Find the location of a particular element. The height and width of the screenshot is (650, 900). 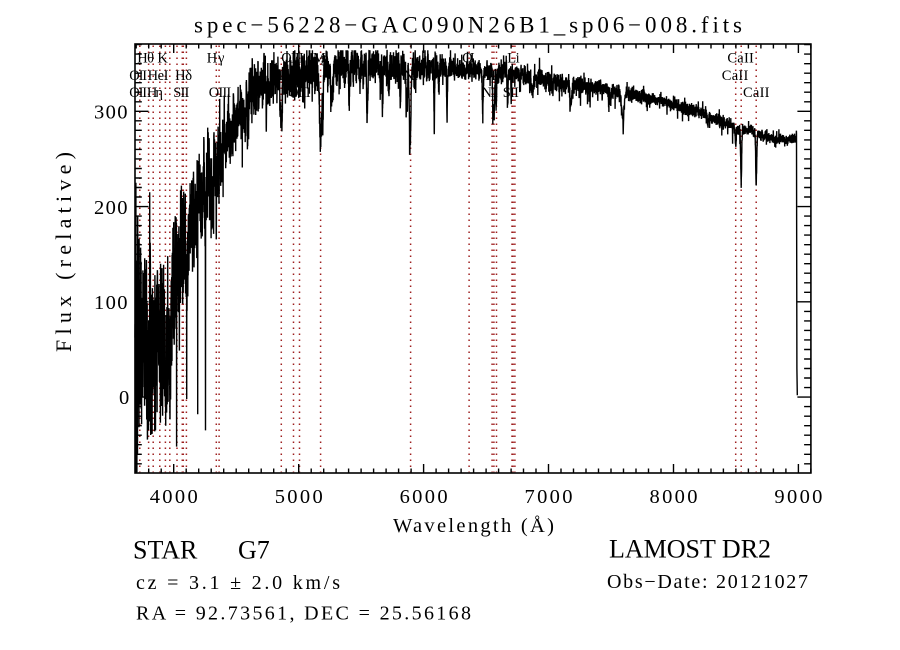

svg-text: 0 is located at coordinates (124, 398).